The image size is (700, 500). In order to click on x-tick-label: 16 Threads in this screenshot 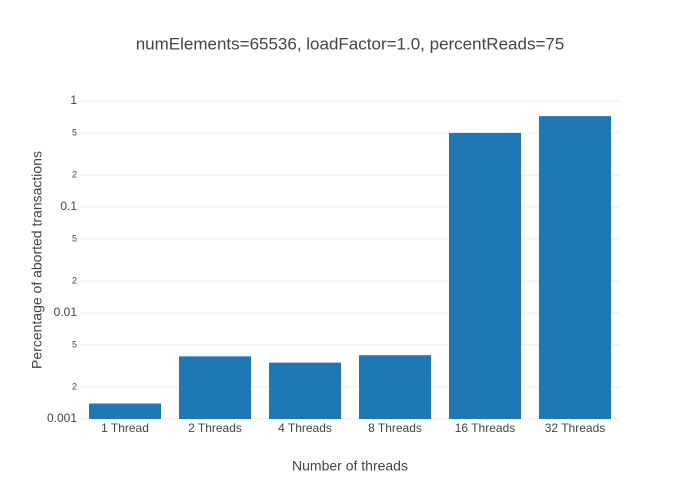, I will do `click(485, 428)`.